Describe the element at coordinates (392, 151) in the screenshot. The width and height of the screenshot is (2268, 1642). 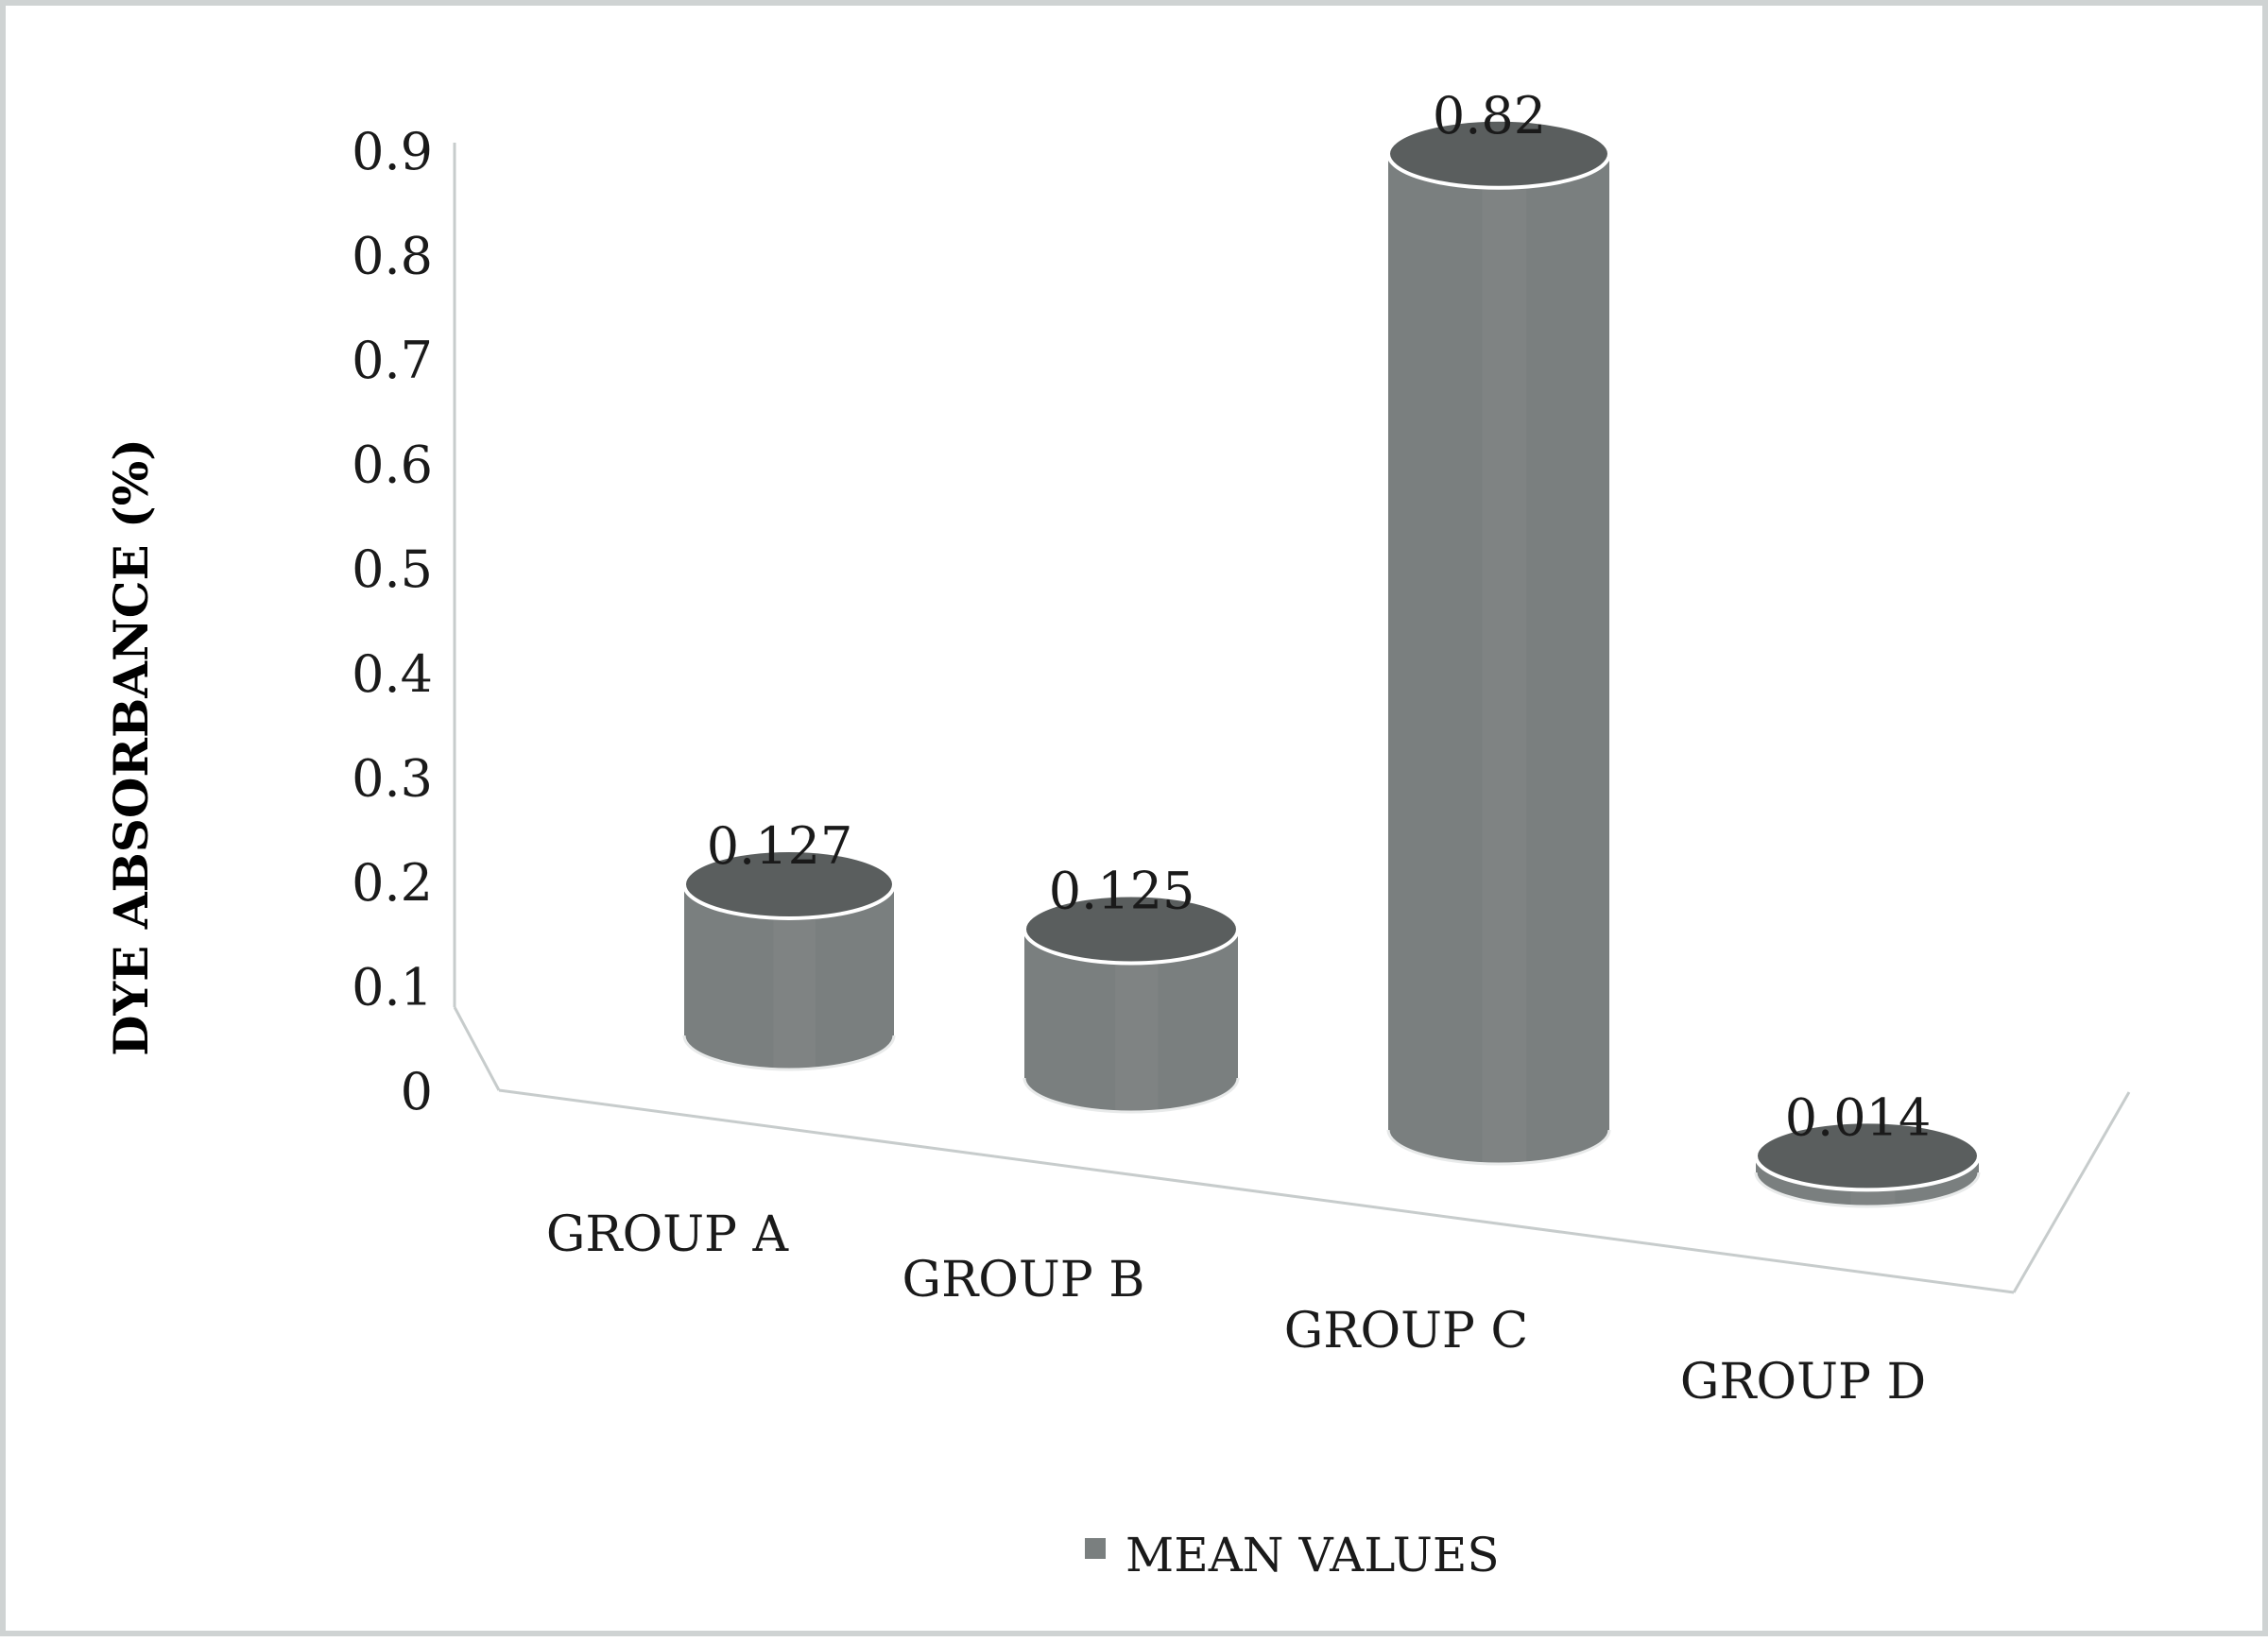
I see `y-tick-label: 0.9` at that location.